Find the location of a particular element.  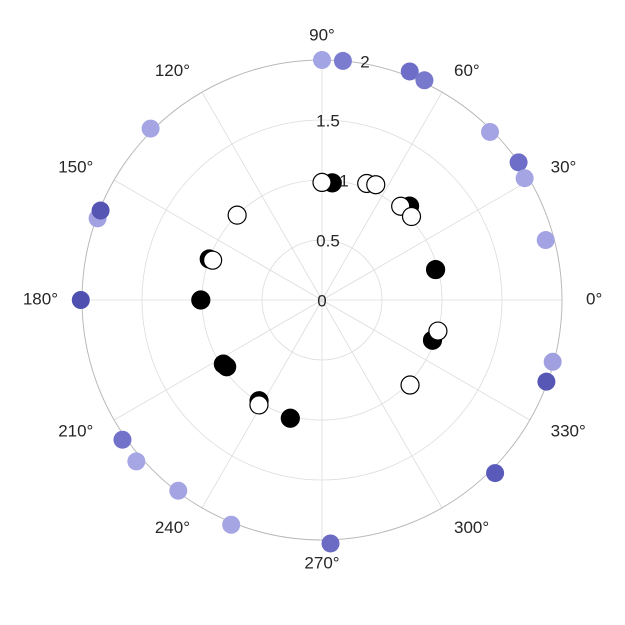

radial-label-0-5: 0.5 is located at coordinates (328, 240).